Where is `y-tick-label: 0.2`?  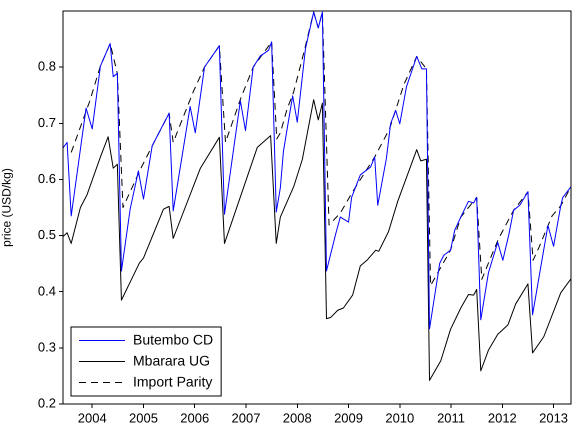 y-tick-label: 0.2 is located at coordinates (47, 403).